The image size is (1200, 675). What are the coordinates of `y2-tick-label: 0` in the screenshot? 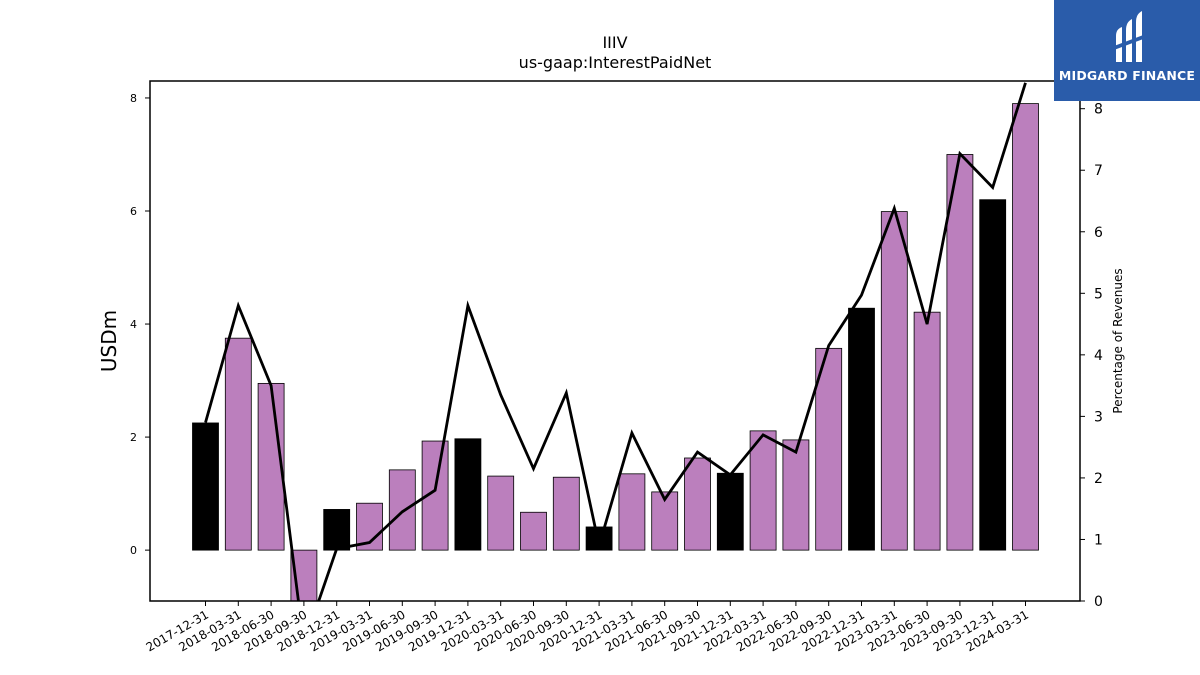 It's located at (1098, 602).